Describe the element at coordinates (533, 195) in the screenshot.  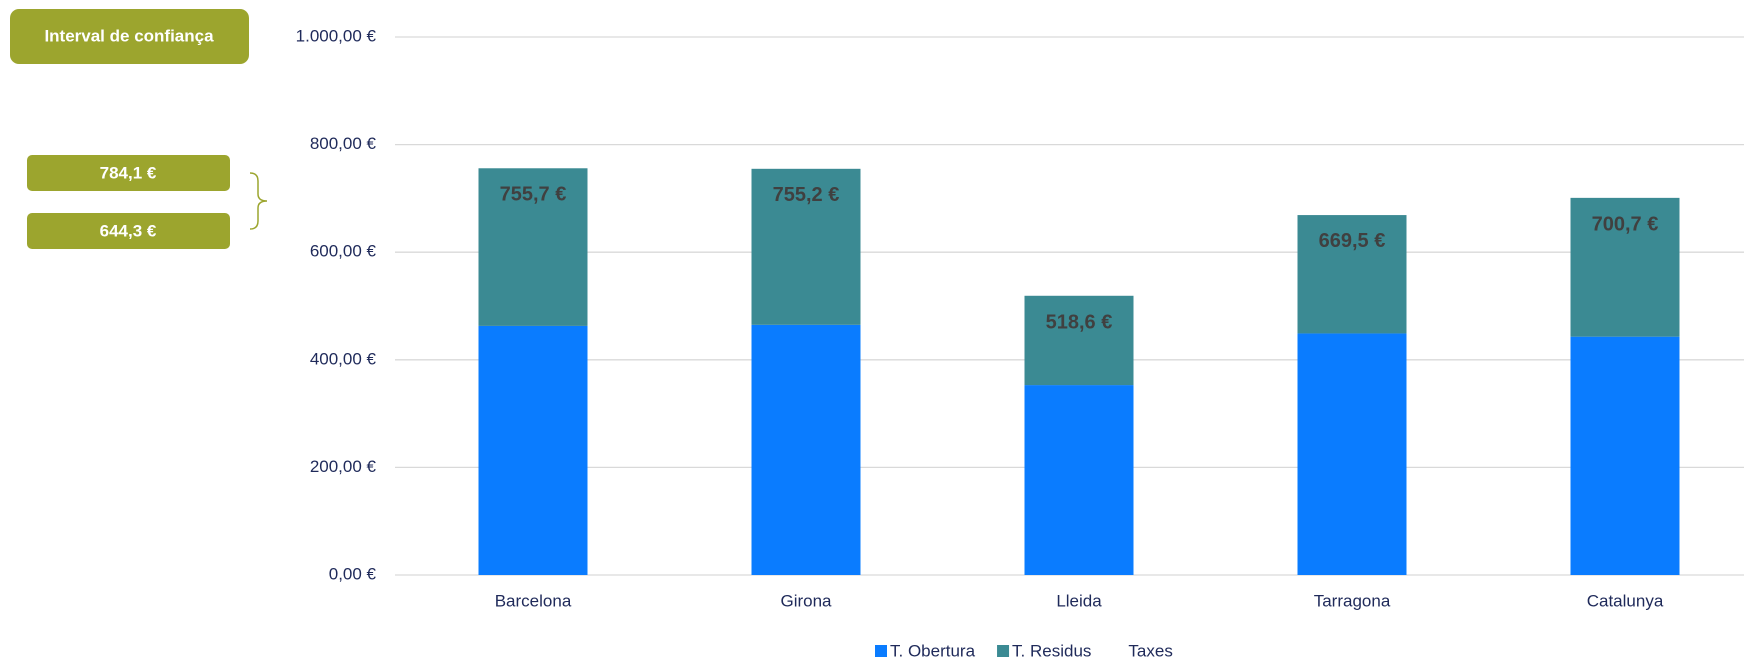
I see `data-label: 755,7 €` at that location.